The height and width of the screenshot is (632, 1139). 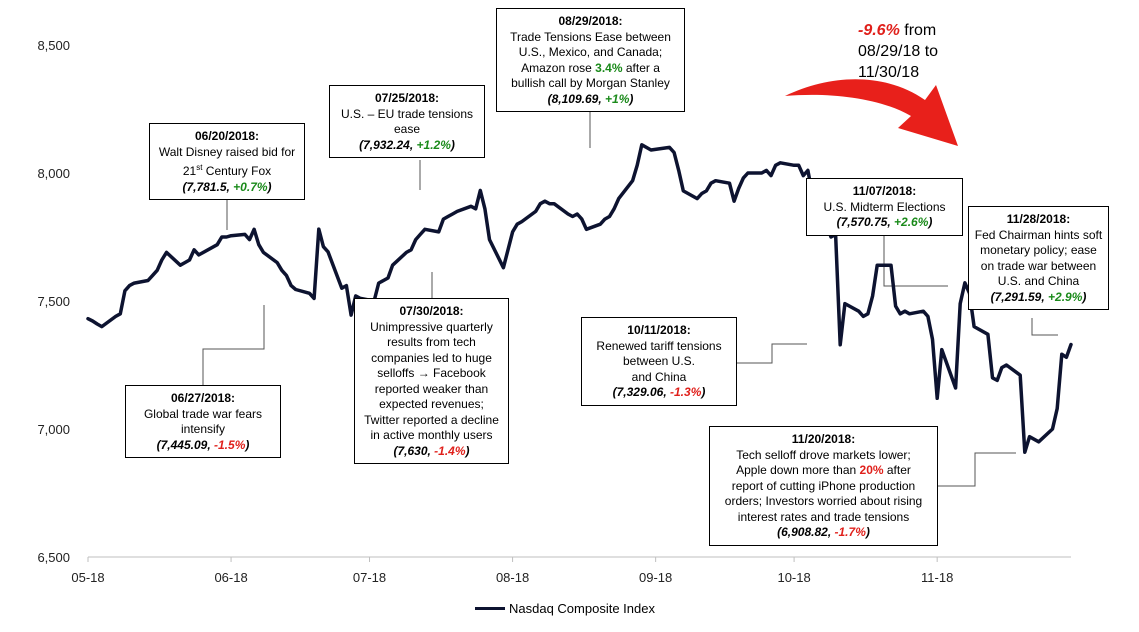 I want to click on callout-value: (8,109.69, +1%), so click(x=590, y=98).